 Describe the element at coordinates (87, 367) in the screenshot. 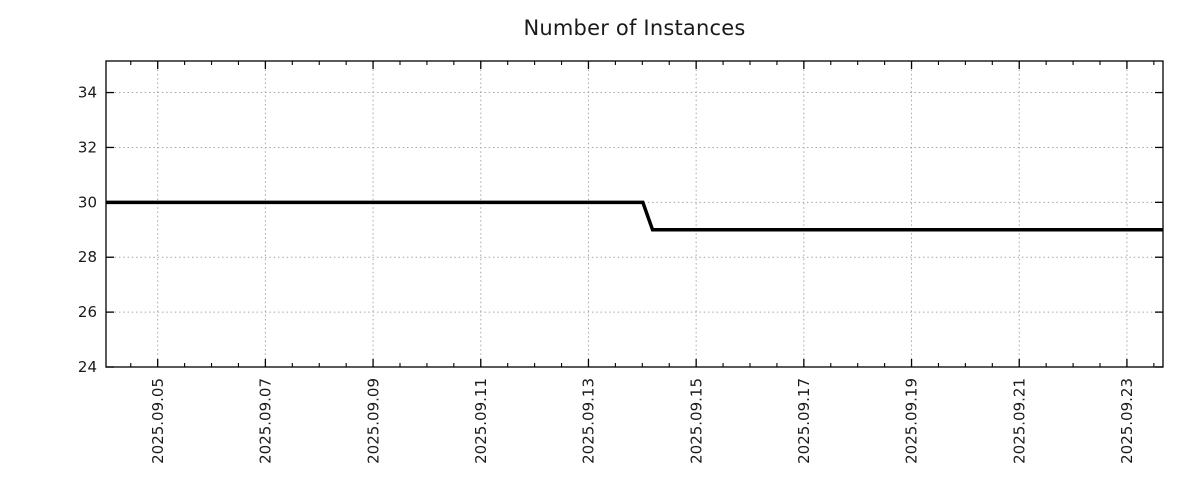

I see `y-tick-label: 24` at that location.